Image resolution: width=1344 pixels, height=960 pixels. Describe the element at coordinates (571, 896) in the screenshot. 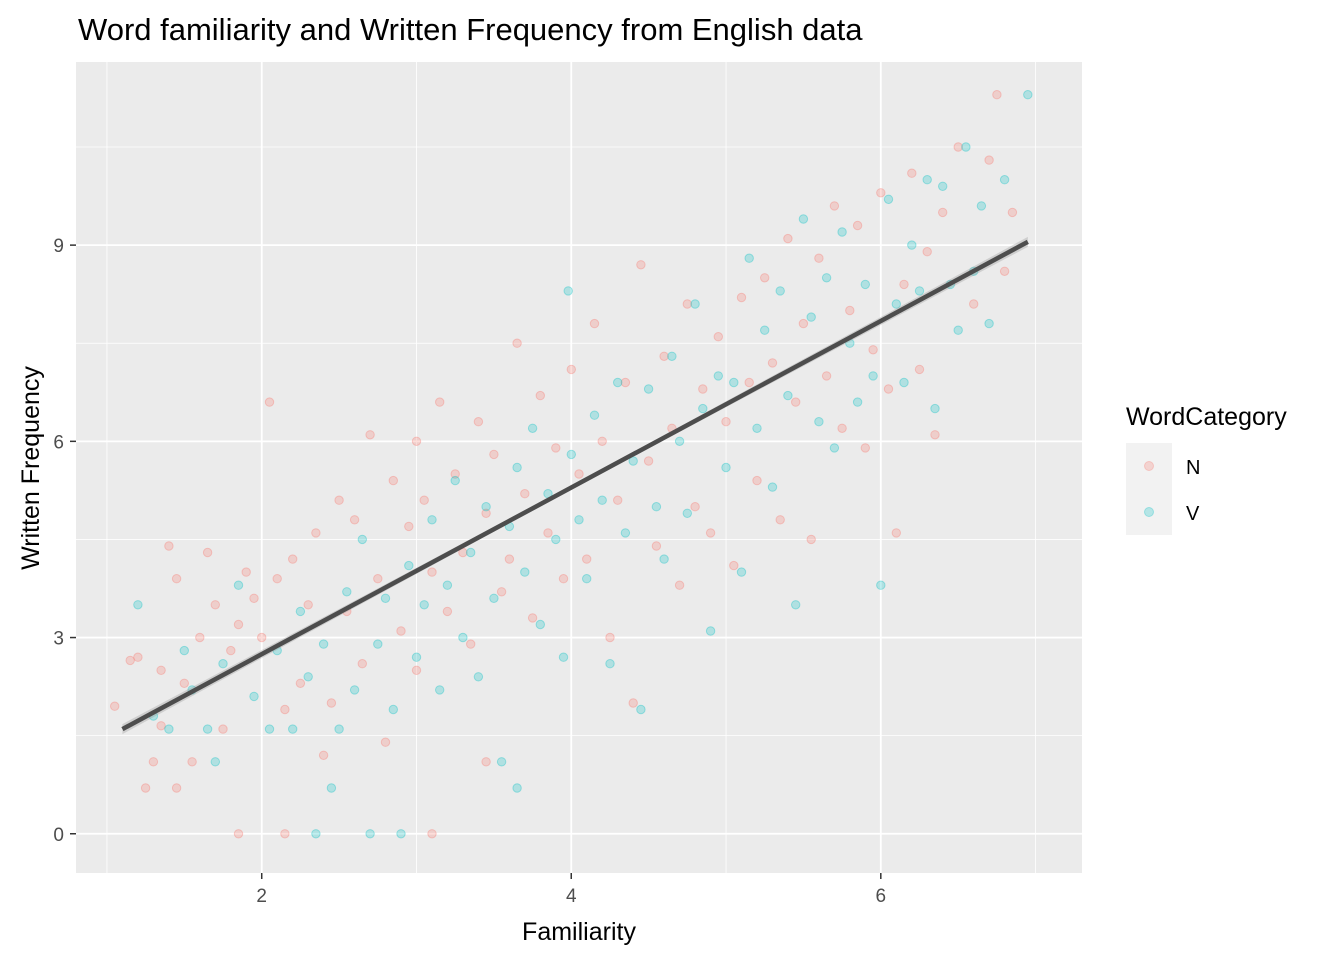

I see `x-tick-label: 4` at that location.